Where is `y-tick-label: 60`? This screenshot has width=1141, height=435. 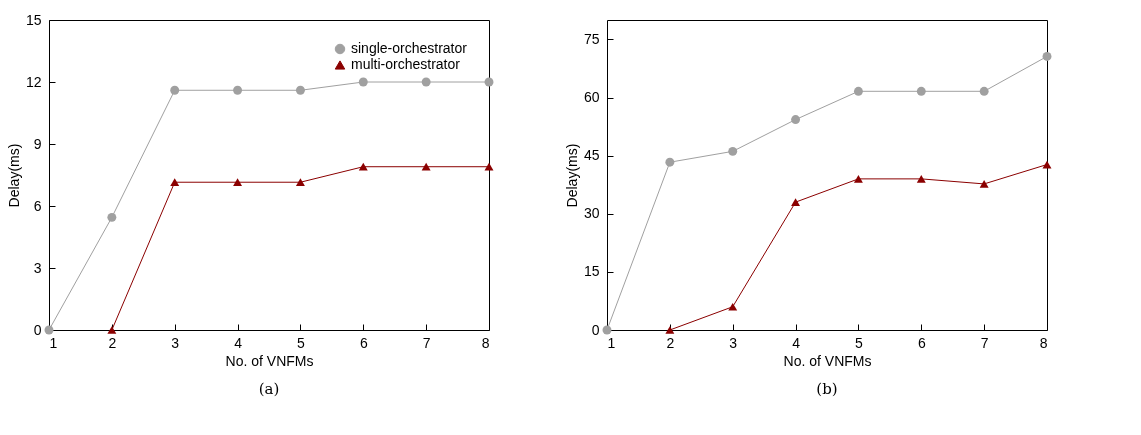 y-tick-label: 60 is located at coordinates (591, 97).